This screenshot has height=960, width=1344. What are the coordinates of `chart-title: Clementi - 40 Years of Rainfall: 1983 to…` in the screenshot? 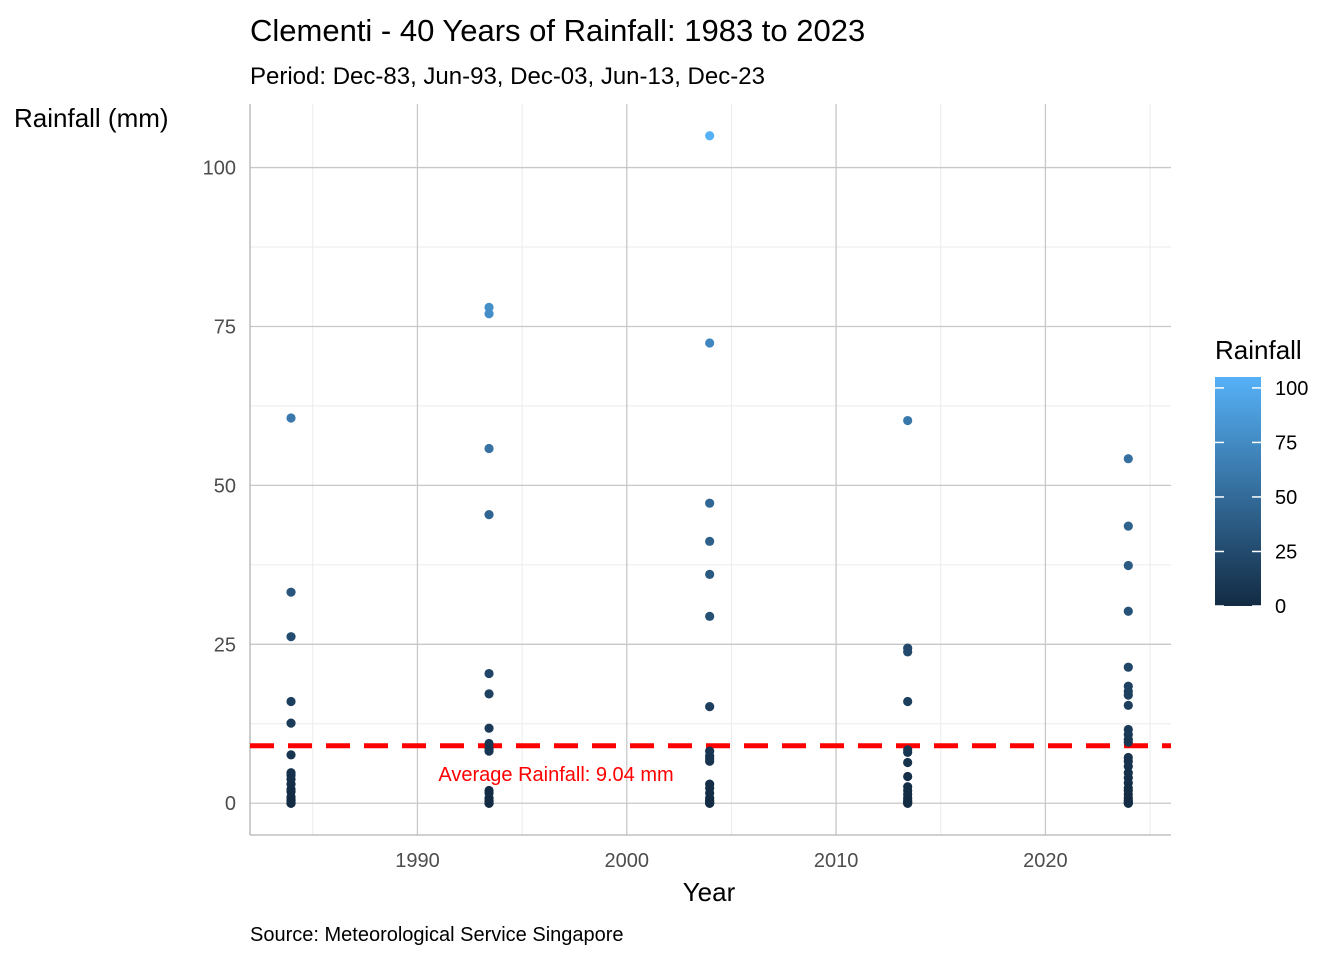 It's located at (557, 30).